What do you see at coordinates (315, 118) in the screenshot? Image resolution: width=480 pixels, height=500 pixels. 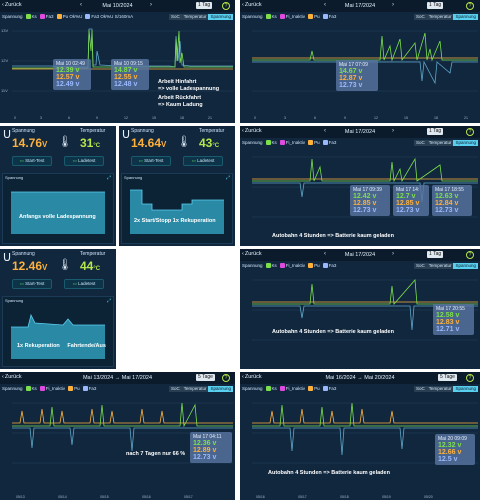 I see `svg-text: 6` at bounding box center [315, 118].